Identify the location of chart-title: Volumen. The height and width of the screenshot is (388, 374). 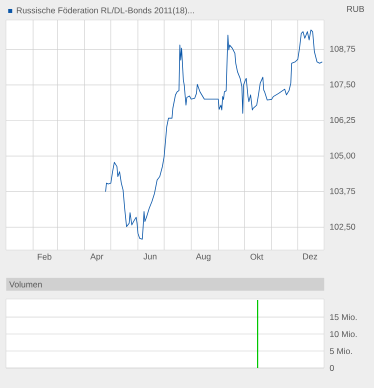
(25, 284).